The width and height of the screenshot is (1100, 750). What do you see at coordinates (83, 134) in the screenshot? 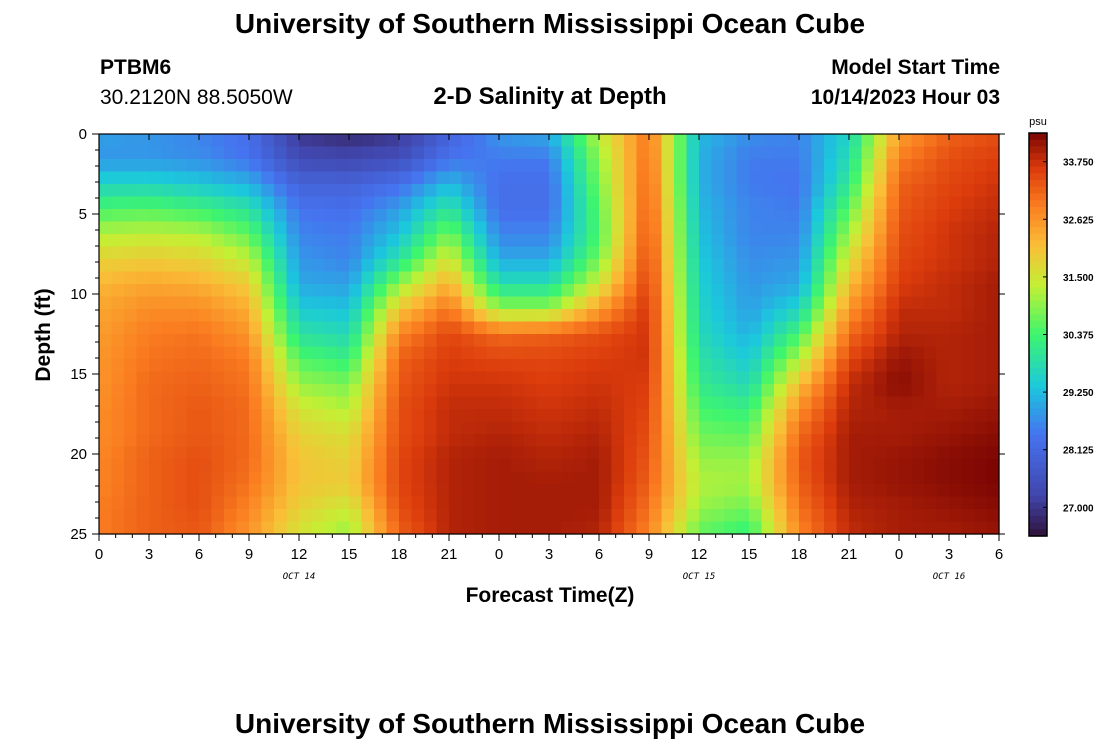
I see `y-tick-label: 0` at bounding box center [83, 134].